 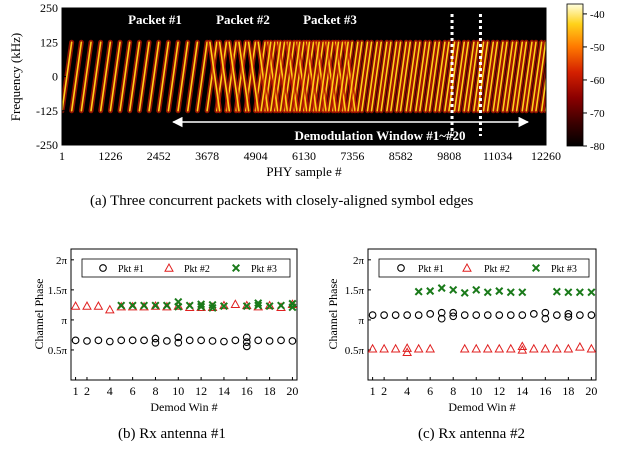 I want to click on plot-c-legend-markers, so click(x=469, y=267).